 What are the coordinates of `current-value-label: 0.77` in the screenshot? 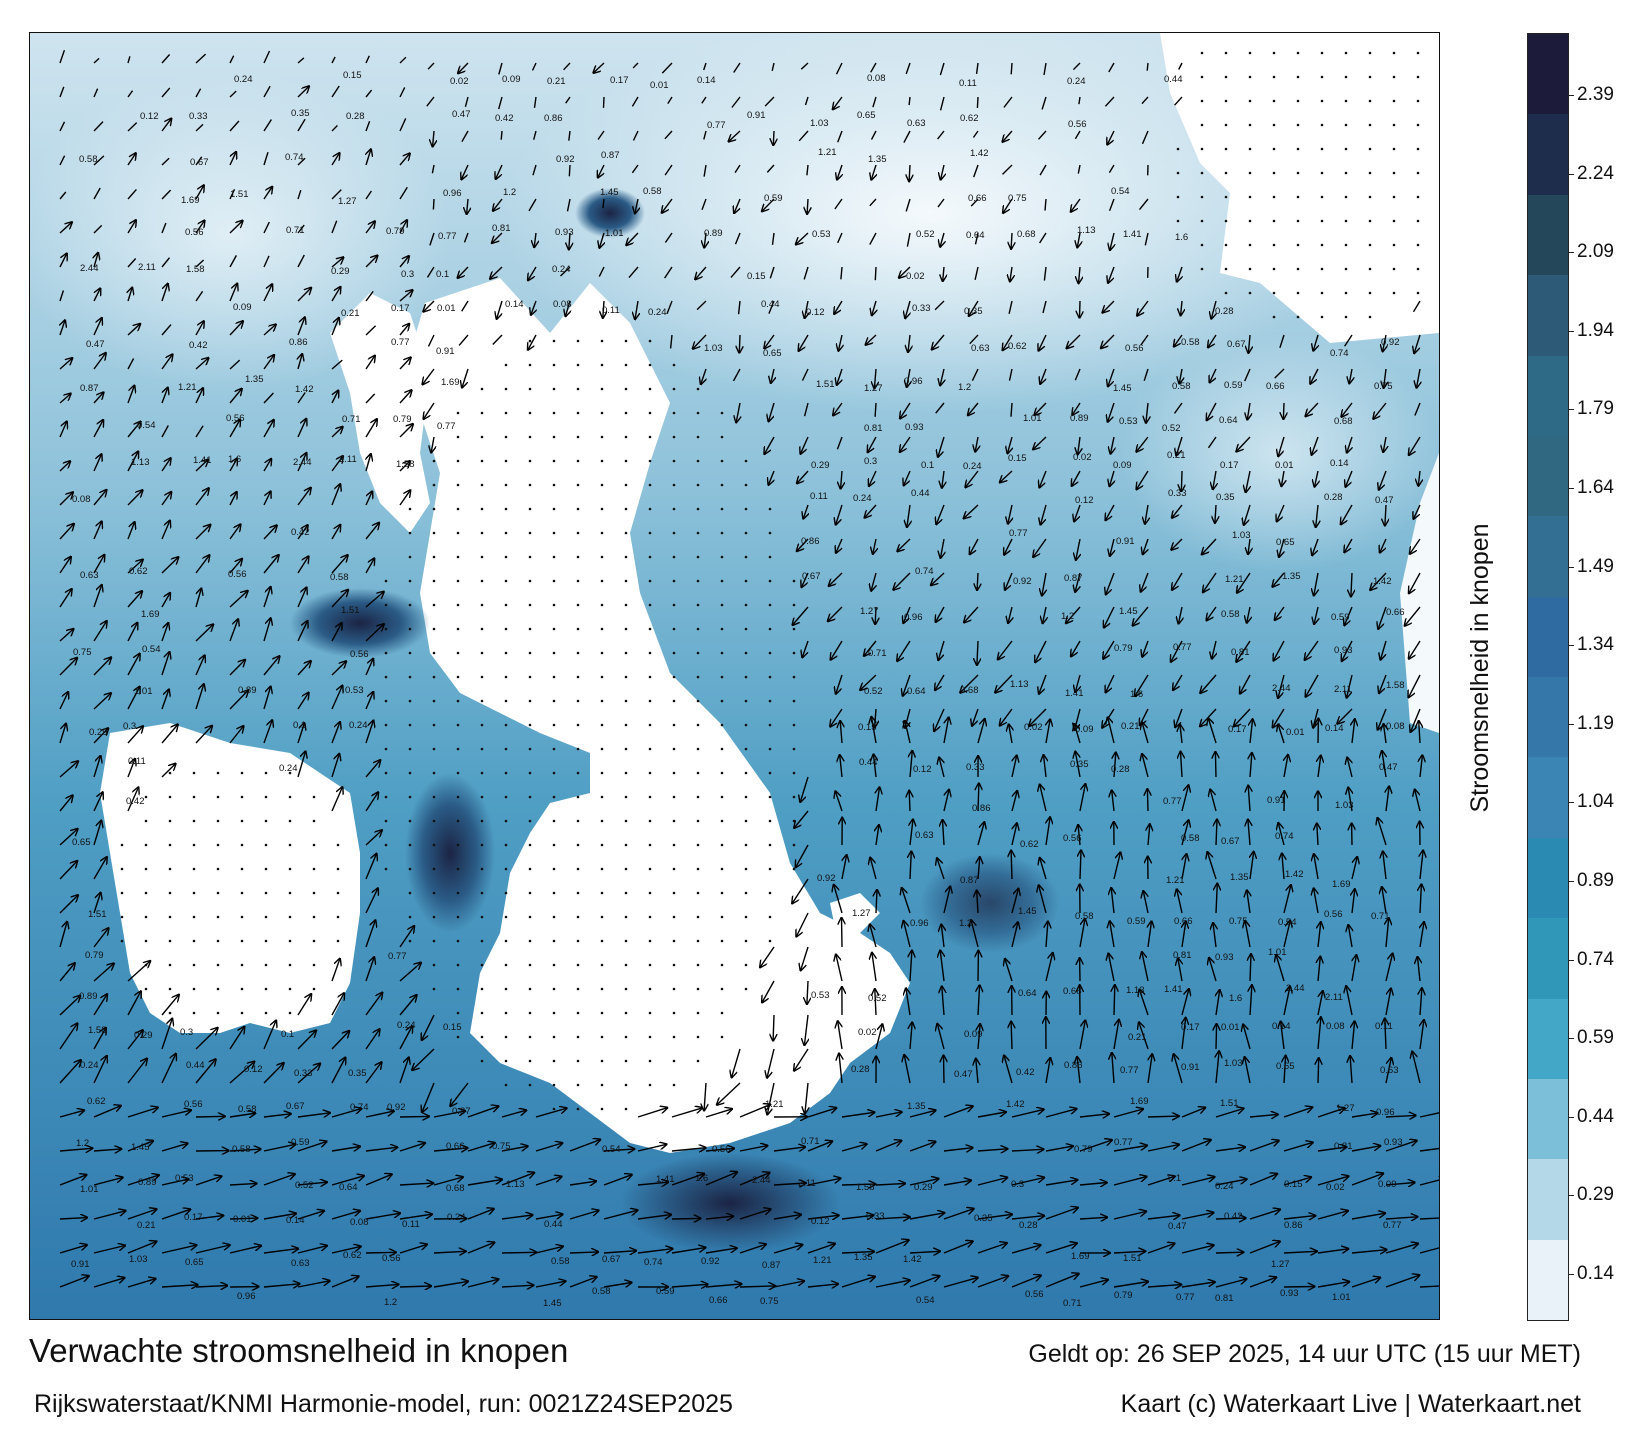 It's located at (1018, 533).